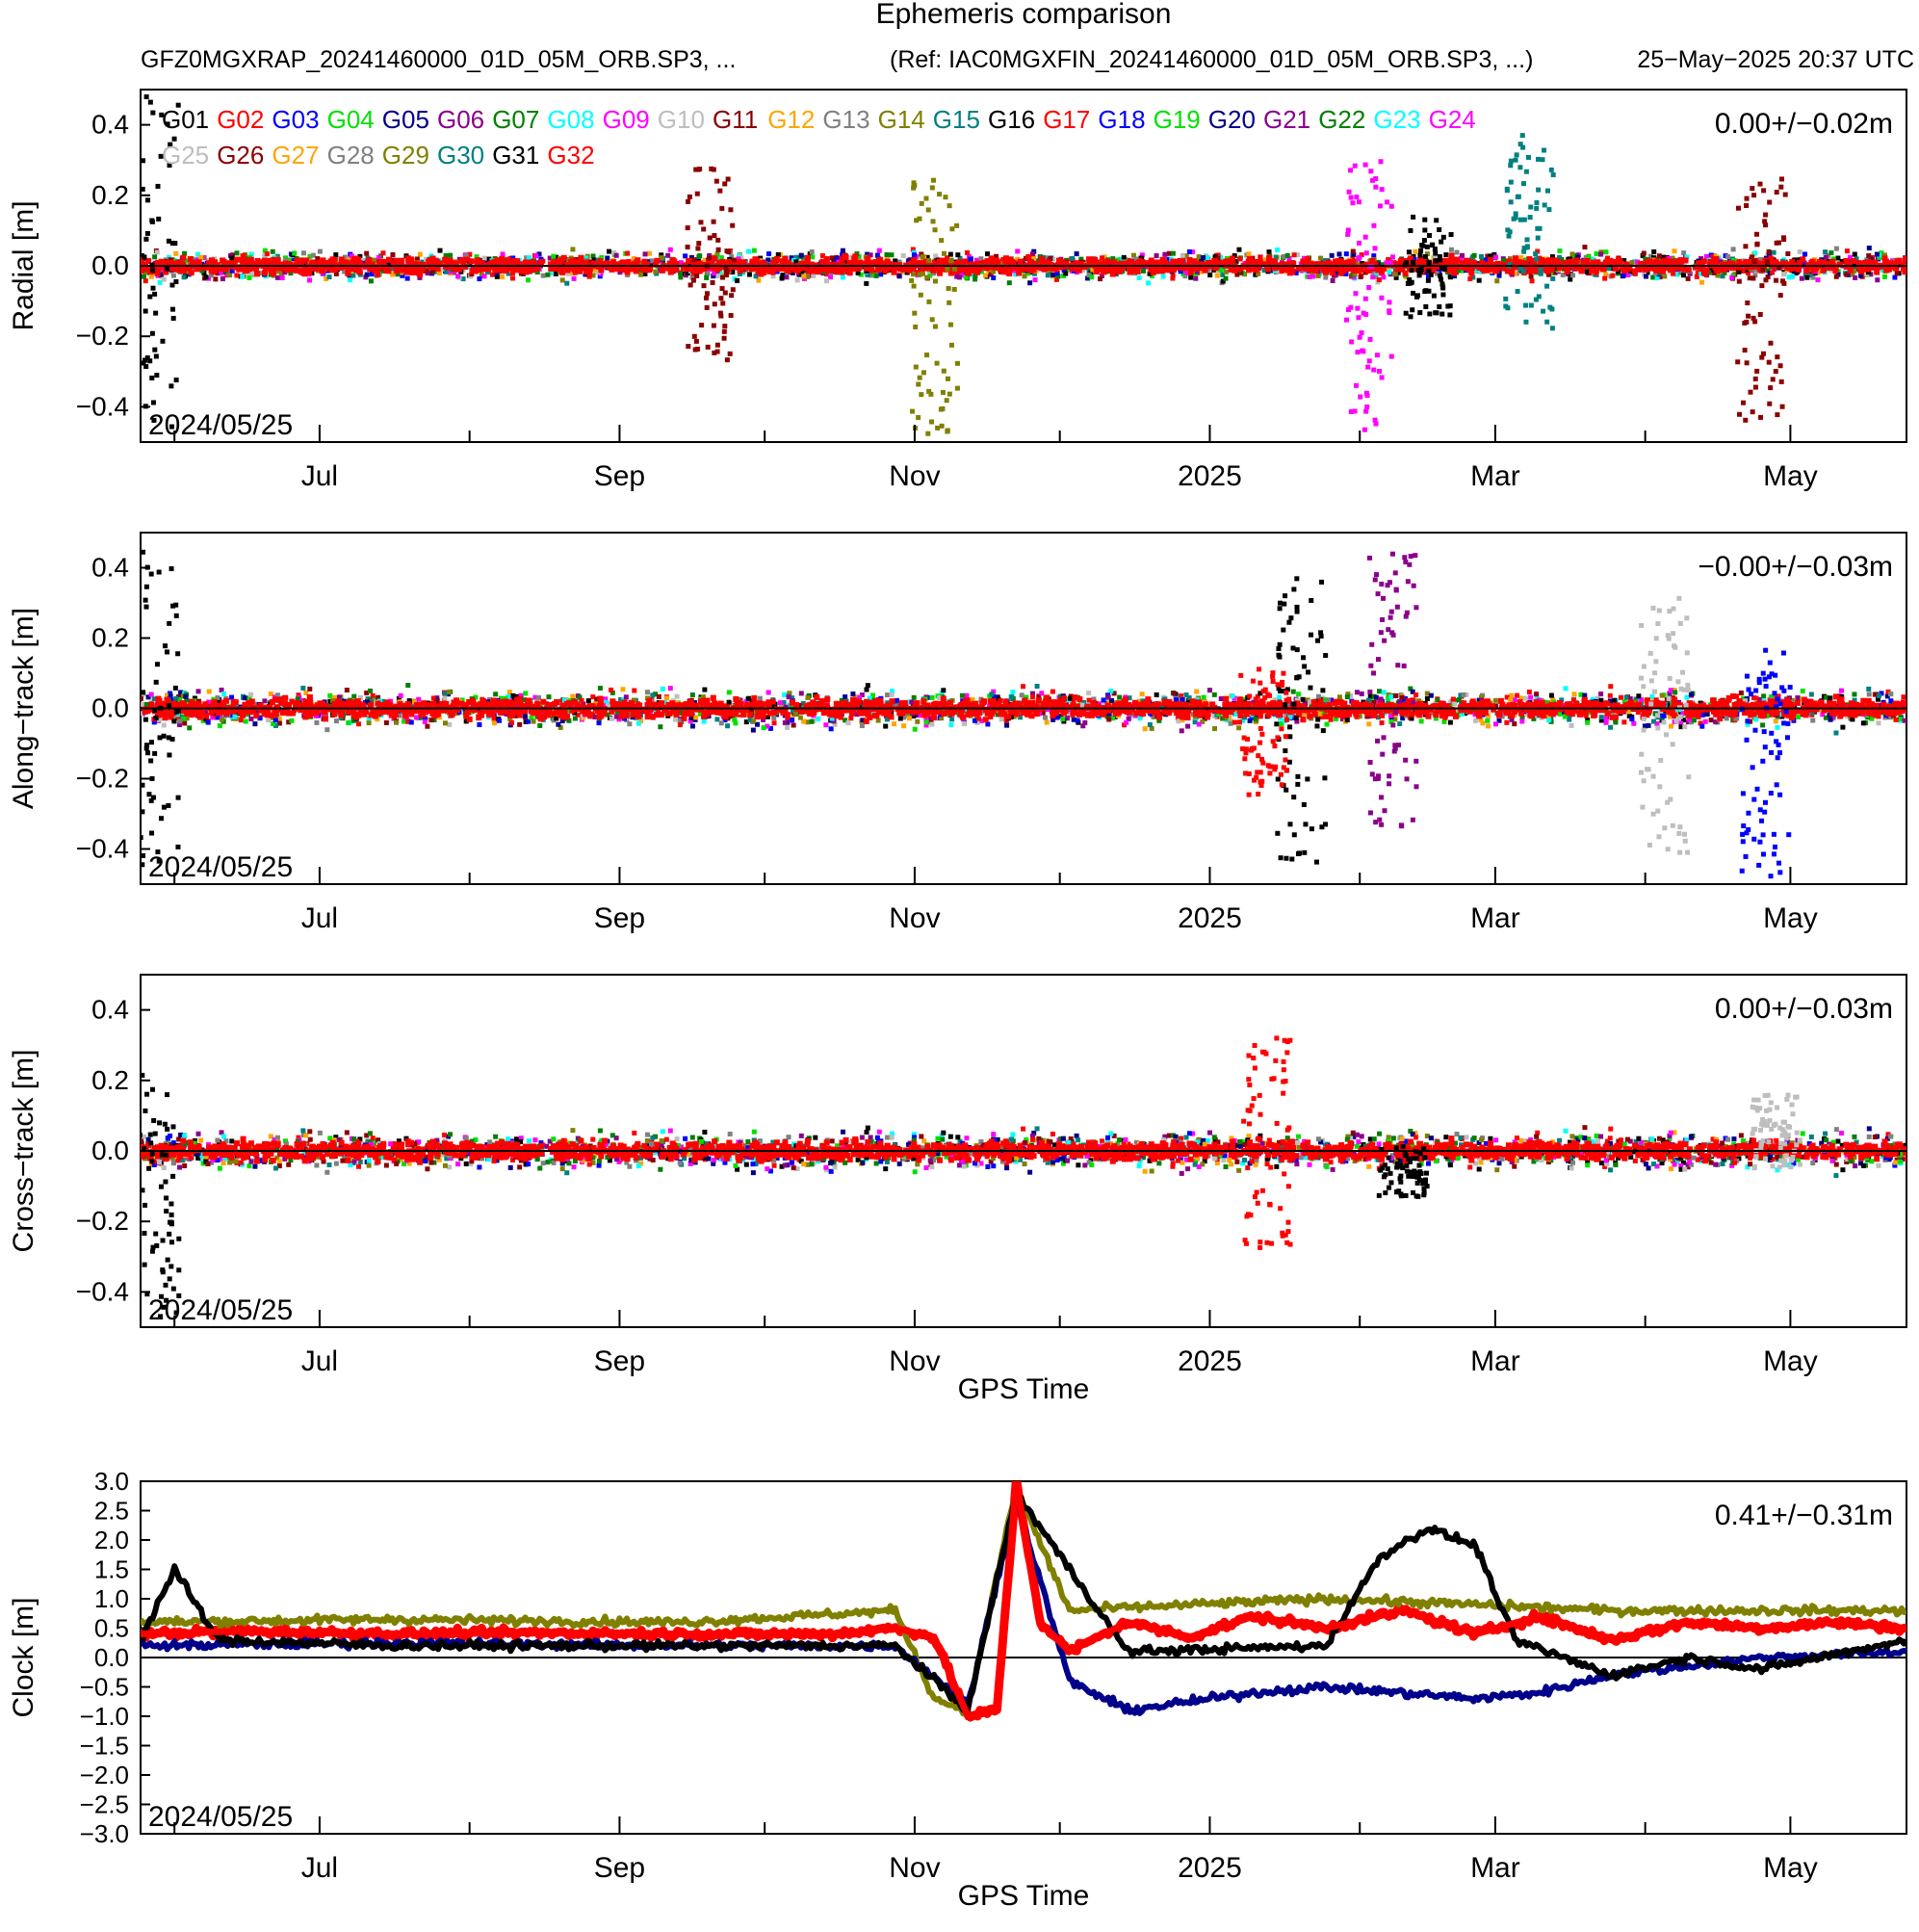 This screenshot has height=1932, width=1919. What do you see at coordinates (110, 195) in the screenshot?
I see `y-tick-label: 0.2` at bounding box center [110, 195].